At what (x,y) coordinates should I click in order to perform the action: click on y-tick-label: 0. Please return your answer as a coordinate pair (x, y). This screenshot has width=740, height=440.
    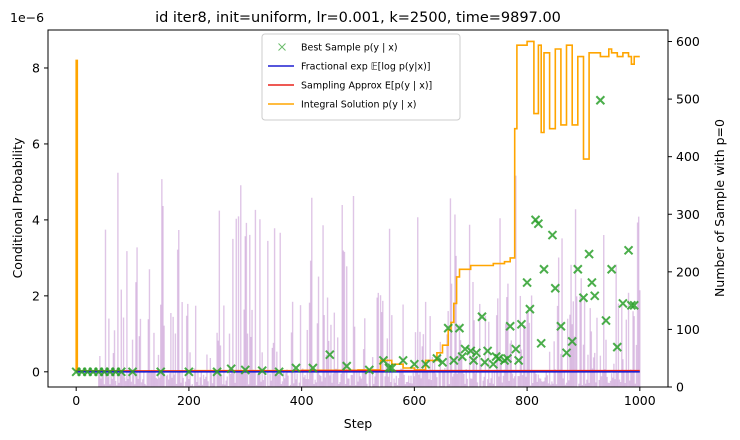
    Looking at the image, I should click on (36, 371).